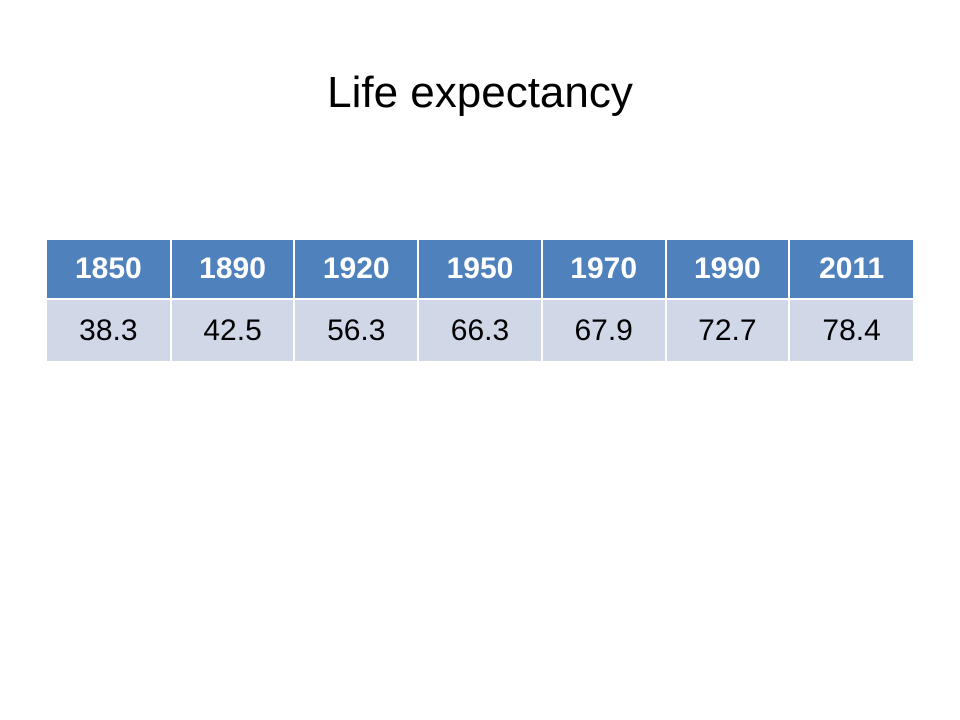 The width and height of the screenshot is (960, 720). I want to click on header-cell: 1950, so click(479, 269).